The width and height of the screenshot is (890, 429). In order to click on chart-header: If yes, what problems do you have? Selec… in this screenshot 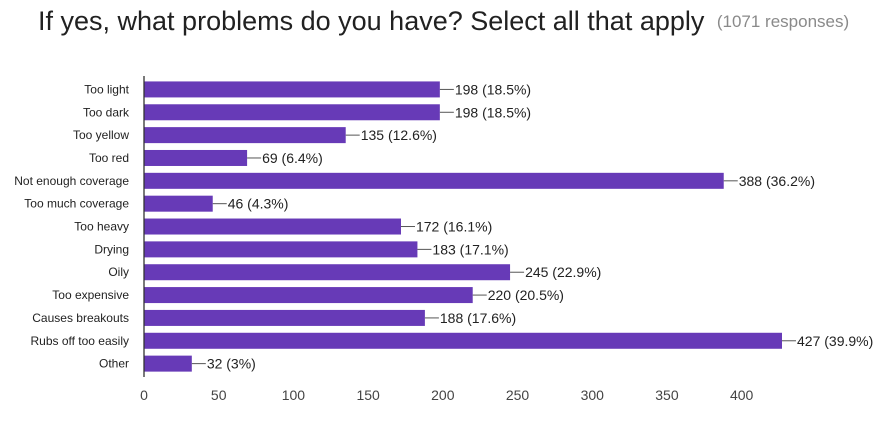, I will do `click(464, 26)`.